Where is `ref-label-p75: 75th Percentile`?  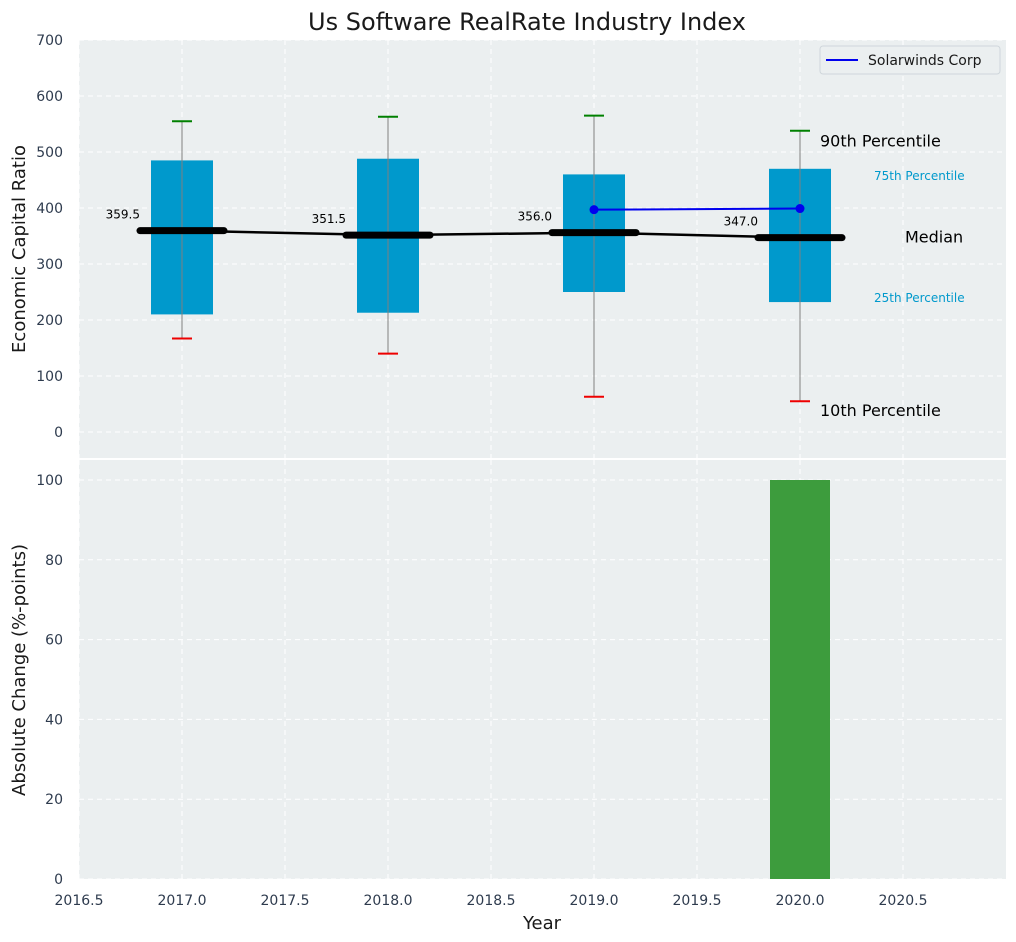
ref-label-p75: 75th Percentile is located at coordinates (919, 176).